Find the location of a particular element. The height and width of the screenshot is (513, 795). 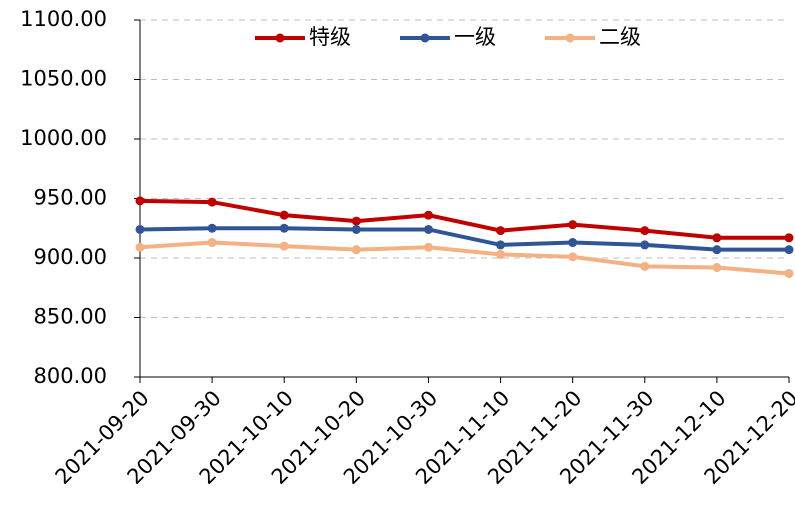

y-tick-label: 1000.00 is located at coordinates (63, 138).